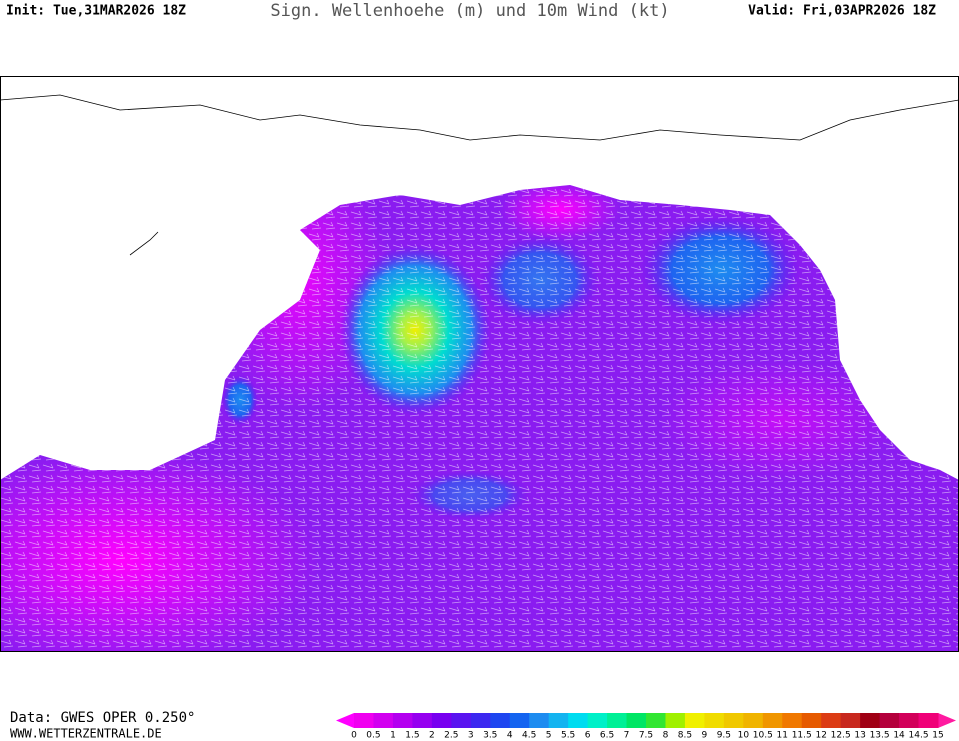 The width and height of the screenshot is (959, 741). I want to click on colorbar-tick-label: 3, so click(471, 736).